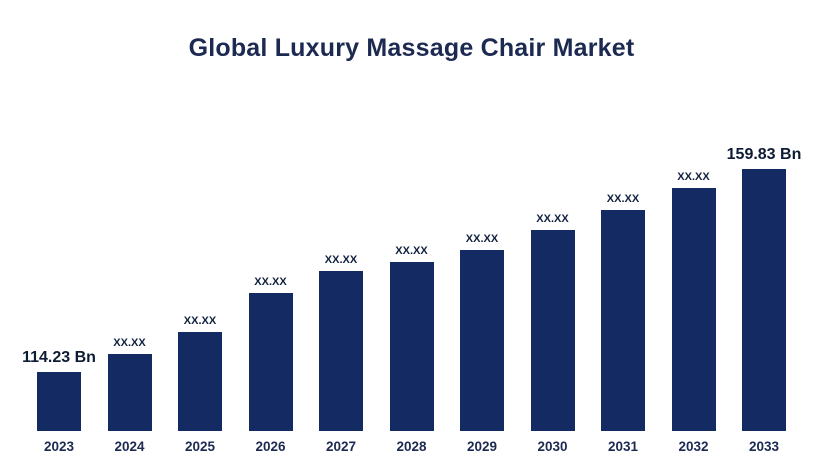 The width and height of the screenshot is (823, 468). Describe the element at coordinates (200, 446) in the screenshot. I see `x-tick-2025: 2025` at that location.